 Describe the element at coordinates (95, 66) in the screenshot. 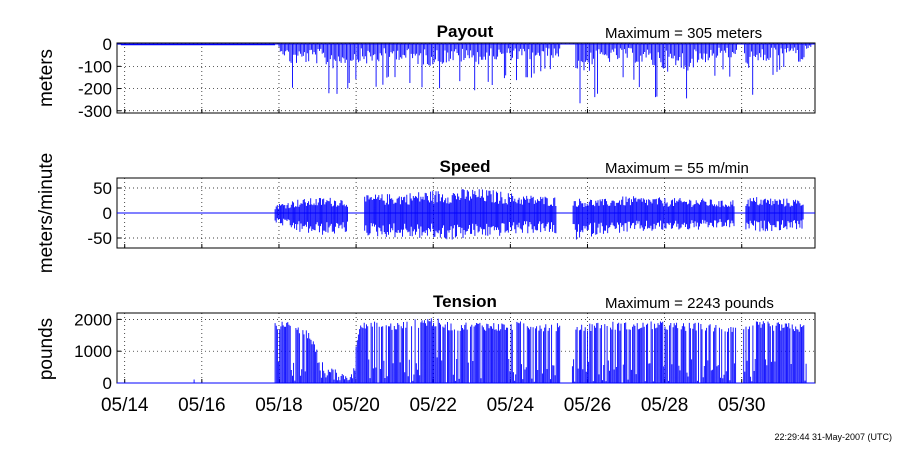

I see `payout-y-tick-label: -100` at that location.